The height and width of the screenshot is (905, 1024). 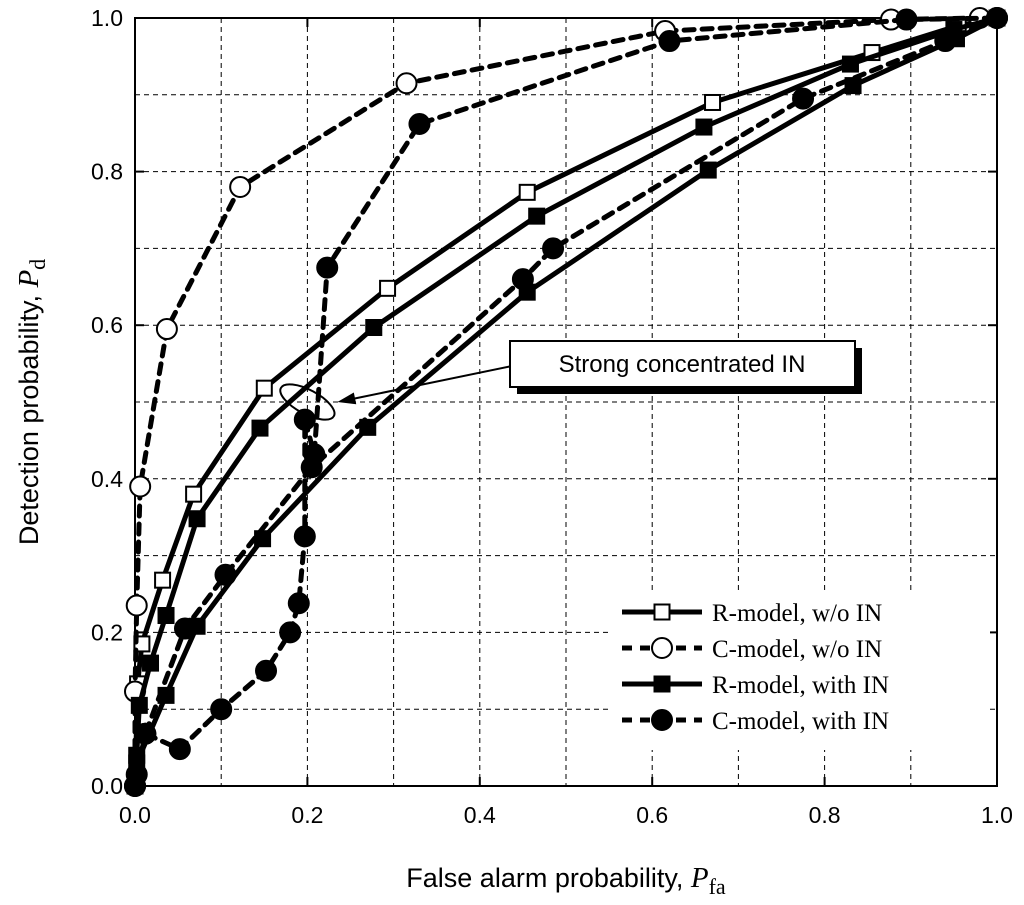 I want to click on y-tick-label: 0.6, so click(x=107, y=325).